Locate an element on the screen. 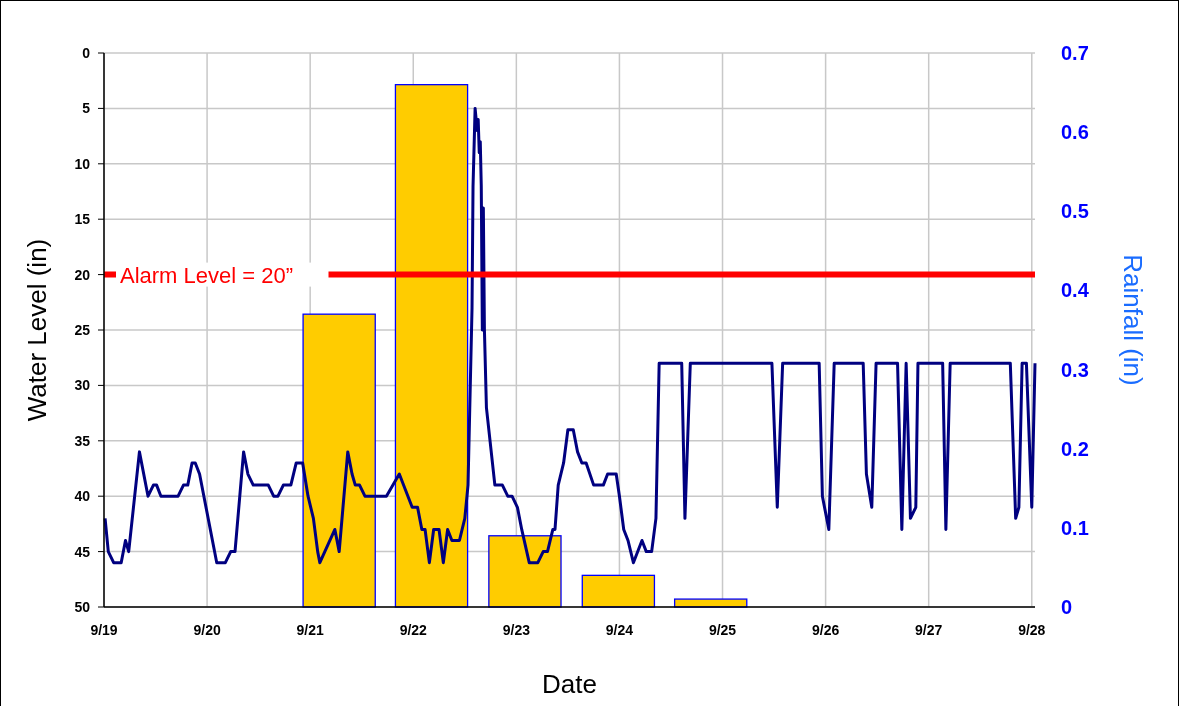 The image size is (1179, 706). x-tick-label: 9/19 is located at coordinates (104, 630).